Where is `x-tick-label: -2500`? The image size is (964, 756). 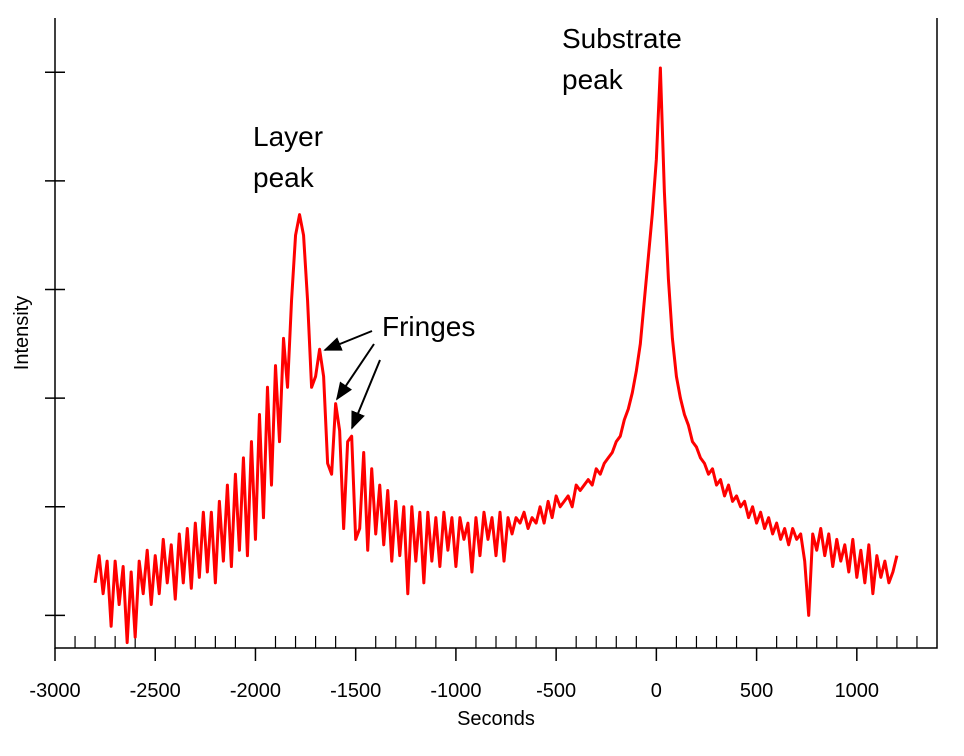 x-tick-label: -2500 is located at coordinates (155, 691).